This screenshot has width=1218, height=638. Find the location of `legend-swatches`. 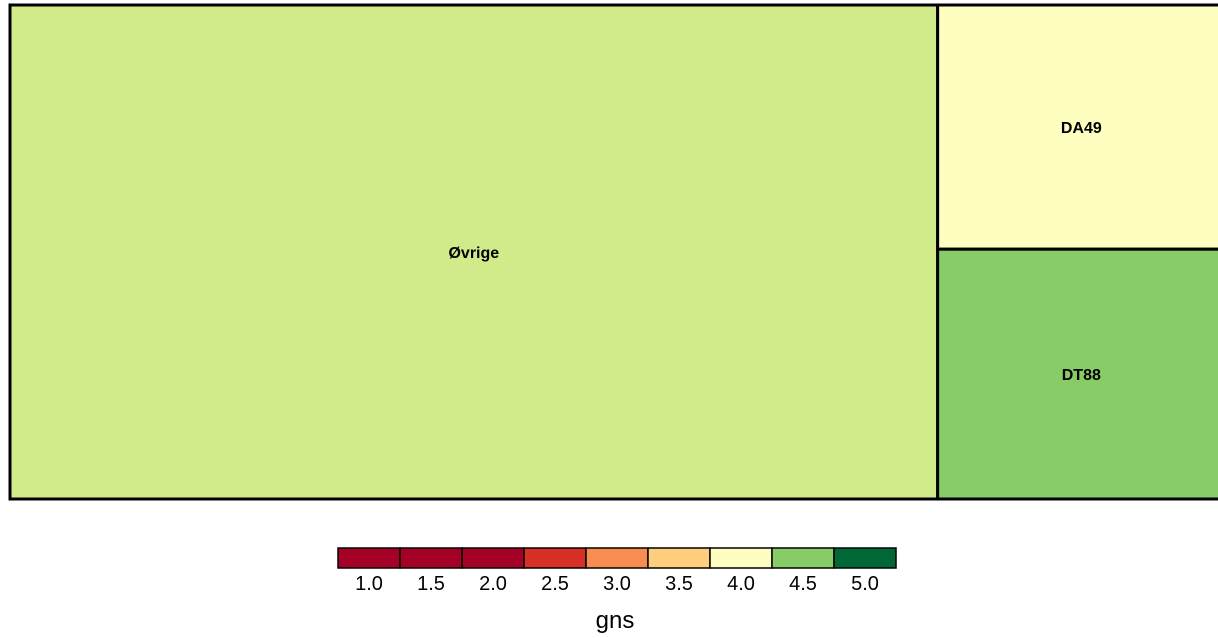

legend-swatches is located at coordinates (617, 558).